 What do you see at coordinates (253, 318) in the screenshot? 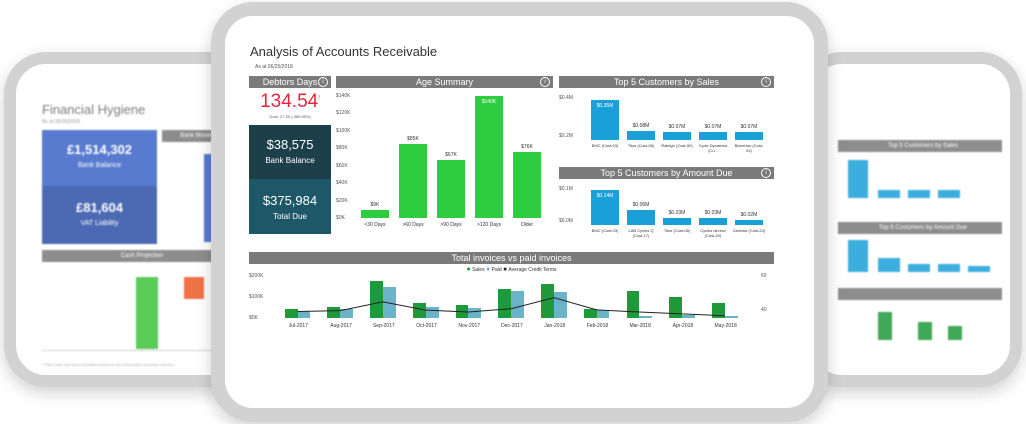
I see `y-tick-label-left: $0K` at bounding box center [253, 318].